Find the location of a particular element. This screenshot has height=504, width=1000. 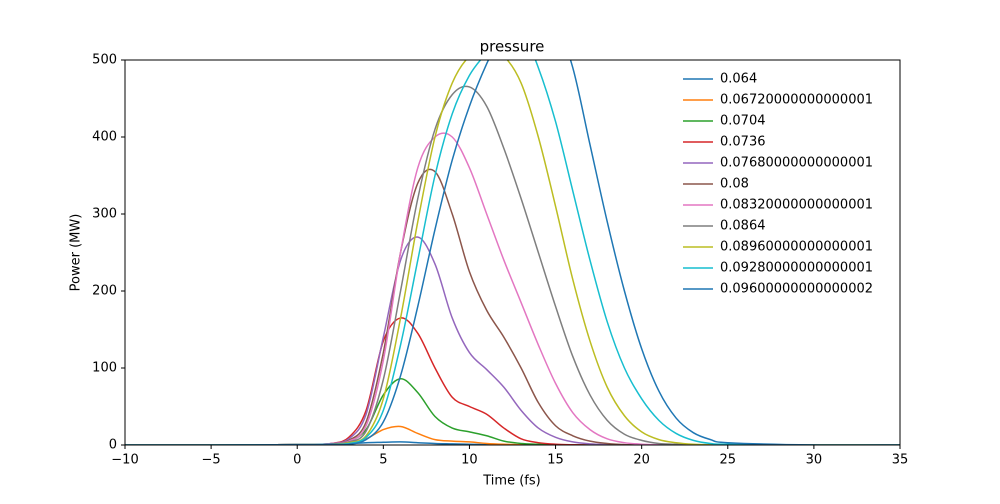

y-axis-label: Power (MW) is located at coordinates (76, 253).